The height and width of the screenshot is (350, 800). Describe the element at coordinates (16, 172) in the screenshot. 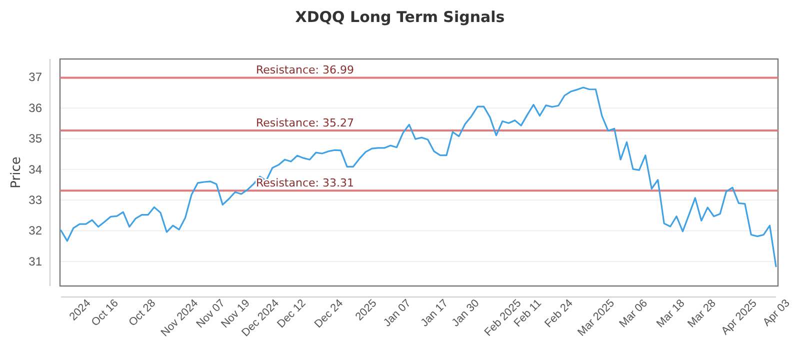

I see `y-axis-title: Price` at that location.